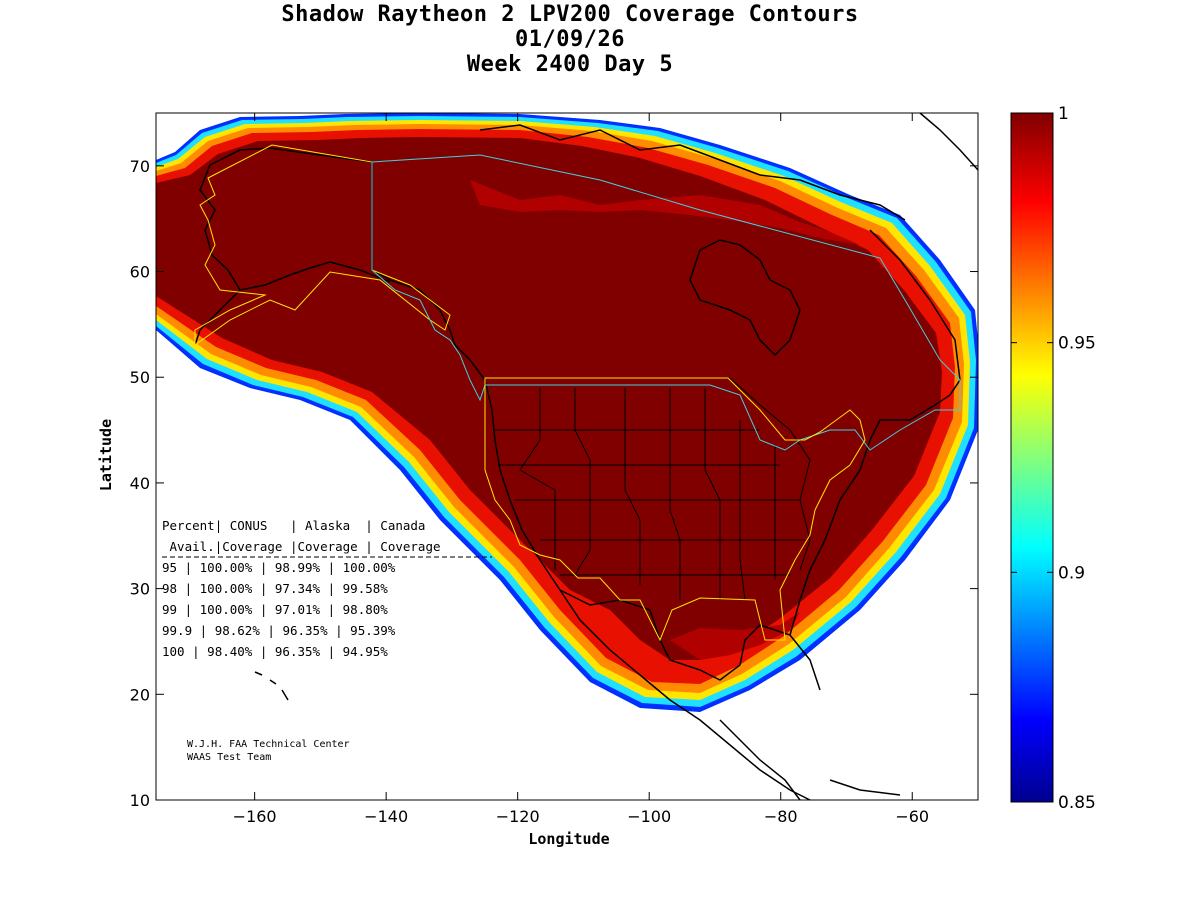 Image resolution: width=1200 pixels, height=900 pixels. I want to click on table-cell: 99, so click(173, 609).